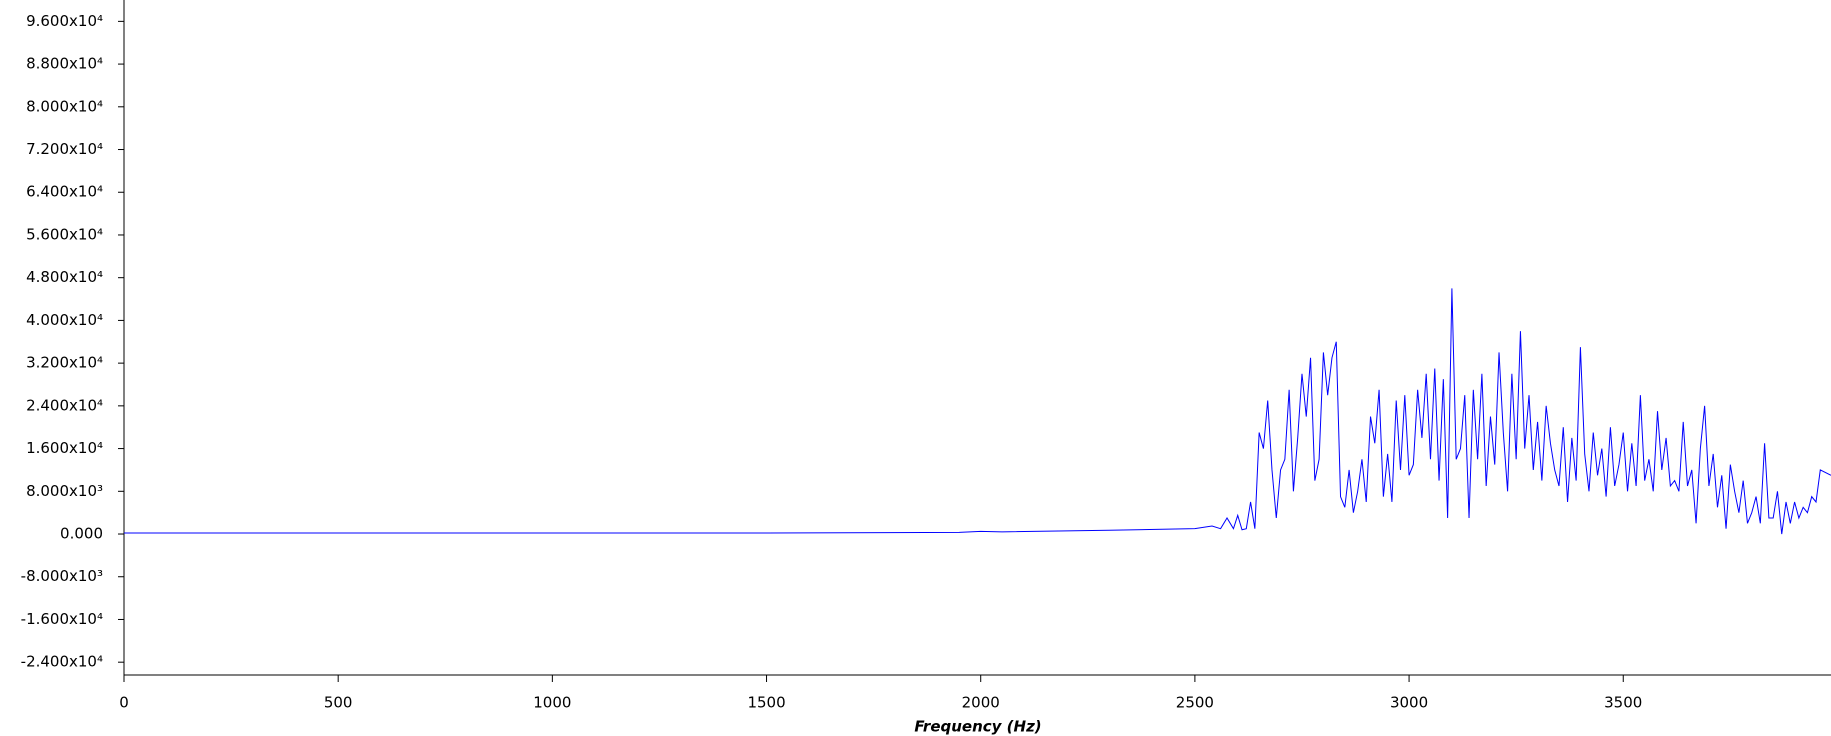 Image resolution: width=1831 pixels, height=736 pixels. I want to click on y-tick-label: 1.600x10⁴, so click(64, 448).